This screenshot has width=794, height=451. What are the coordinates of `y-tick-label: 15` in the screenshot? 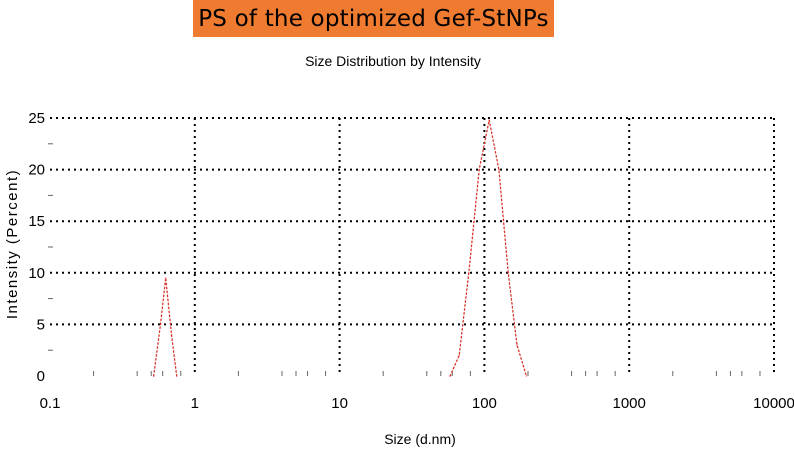 It's located at (36, 221).